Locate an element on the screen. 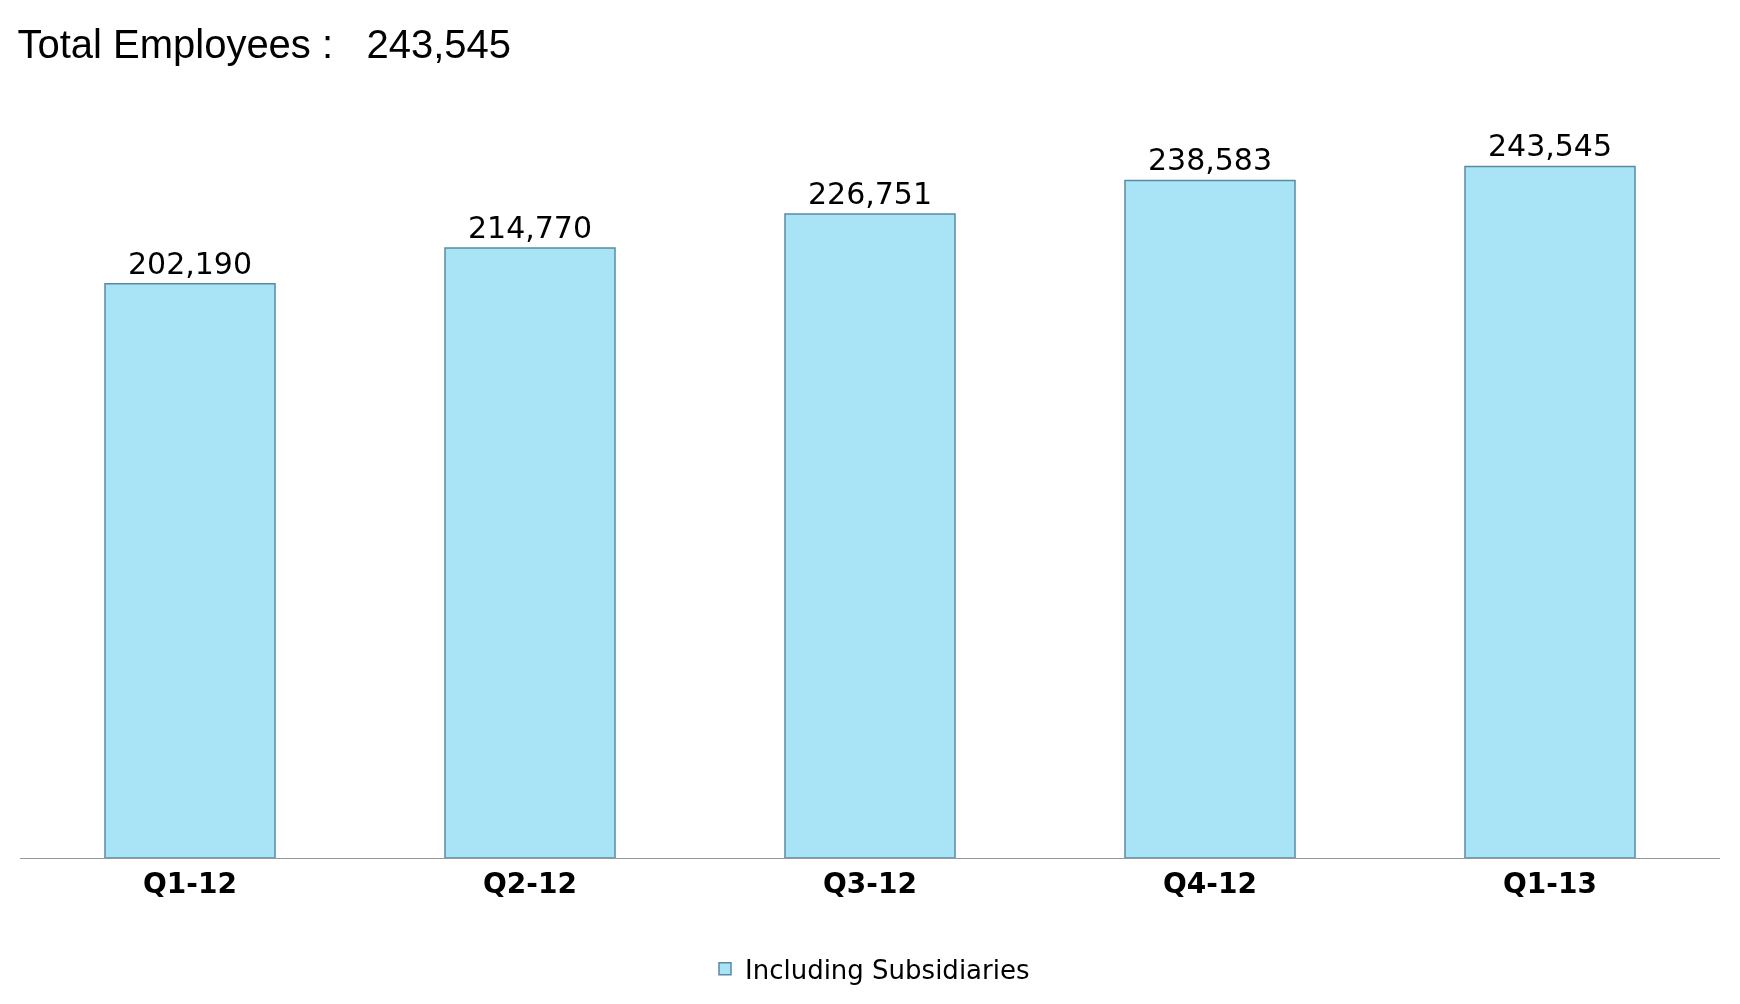  data-label: 214,770 is located at coordinates (530, 228).